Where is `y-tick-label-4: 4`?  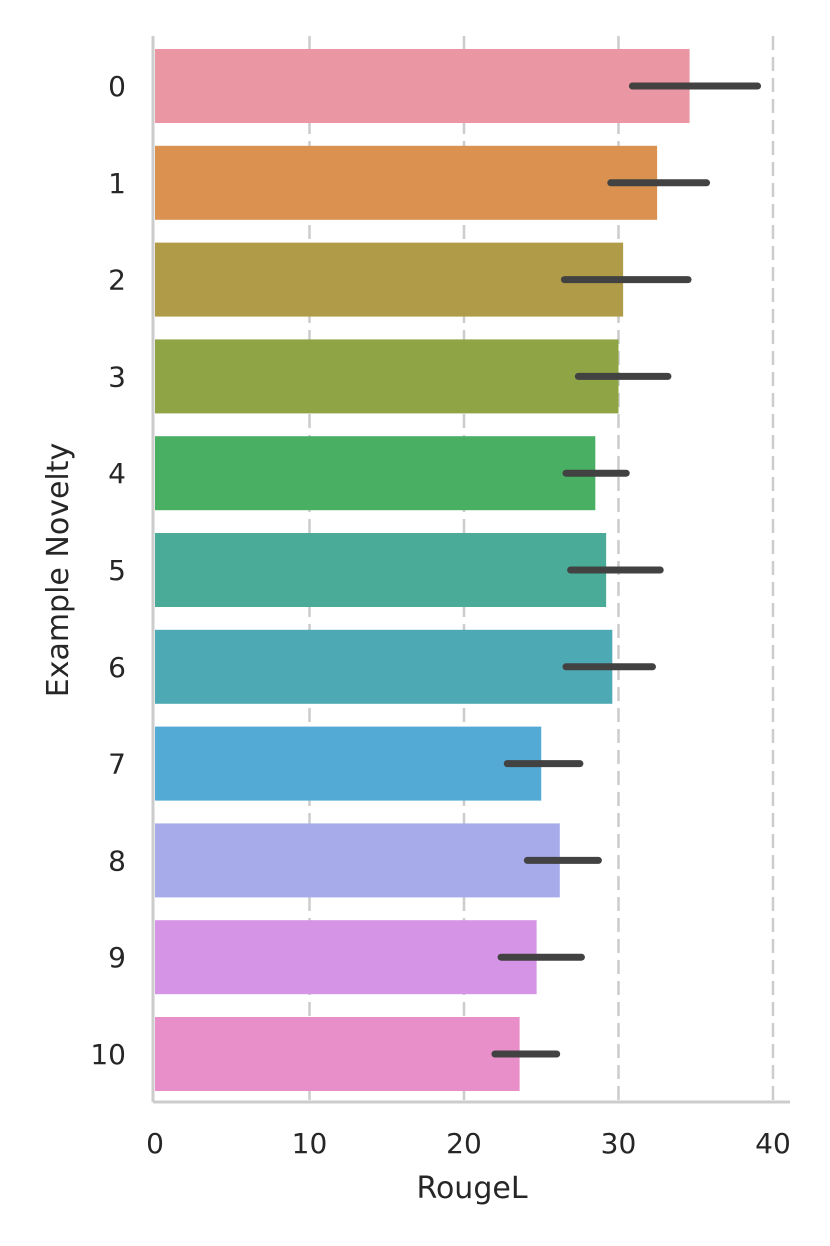
y-tick-label-4: 4 is located at coordinates (117, 473).